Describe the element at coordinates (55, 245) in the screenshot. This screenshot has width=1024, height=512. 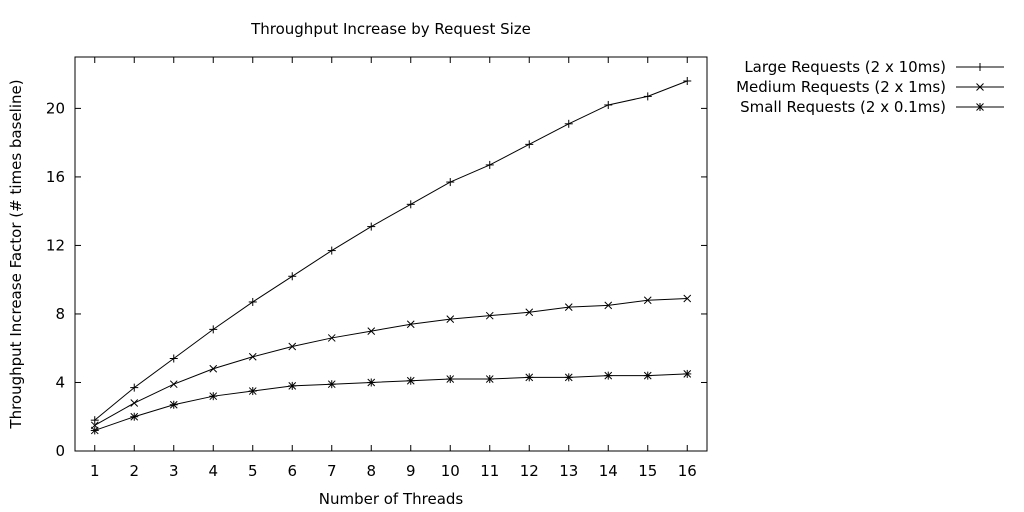
I see `y-tick-label: 12` at that location.